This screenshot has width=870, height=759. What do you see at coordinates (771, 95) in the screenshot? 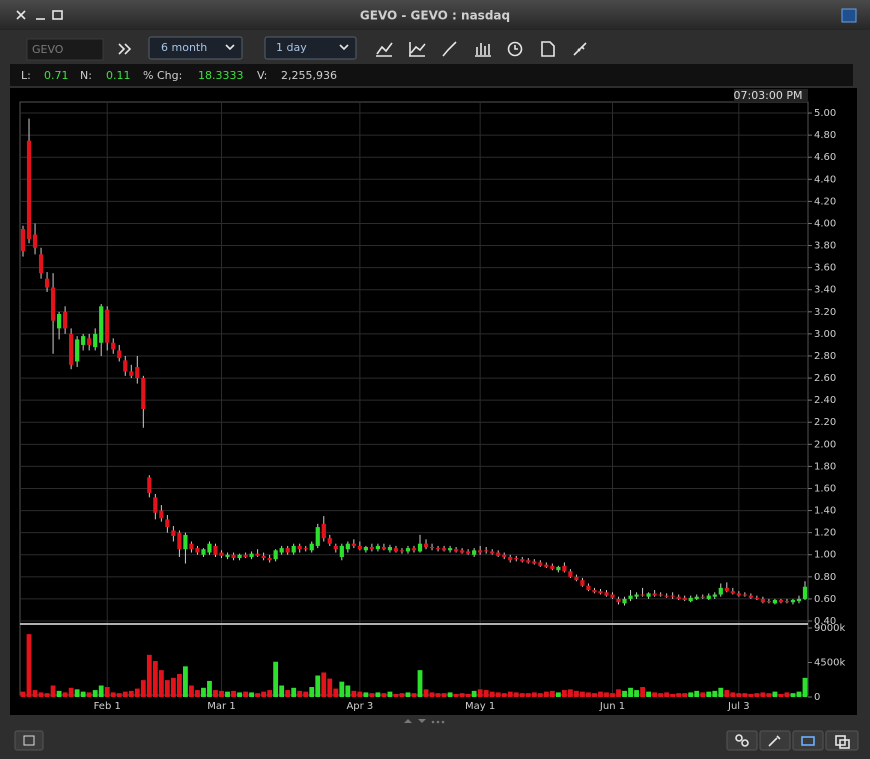
I see `time-box` at bounding box center [771, 95].